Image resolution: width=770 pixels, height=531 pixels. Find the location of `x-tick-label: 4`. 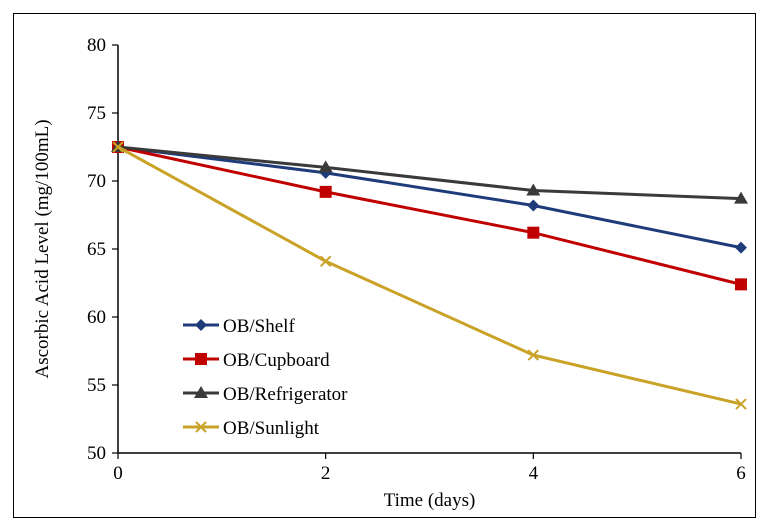

x-tick-label: 4 is located at coordinates (534, 473).